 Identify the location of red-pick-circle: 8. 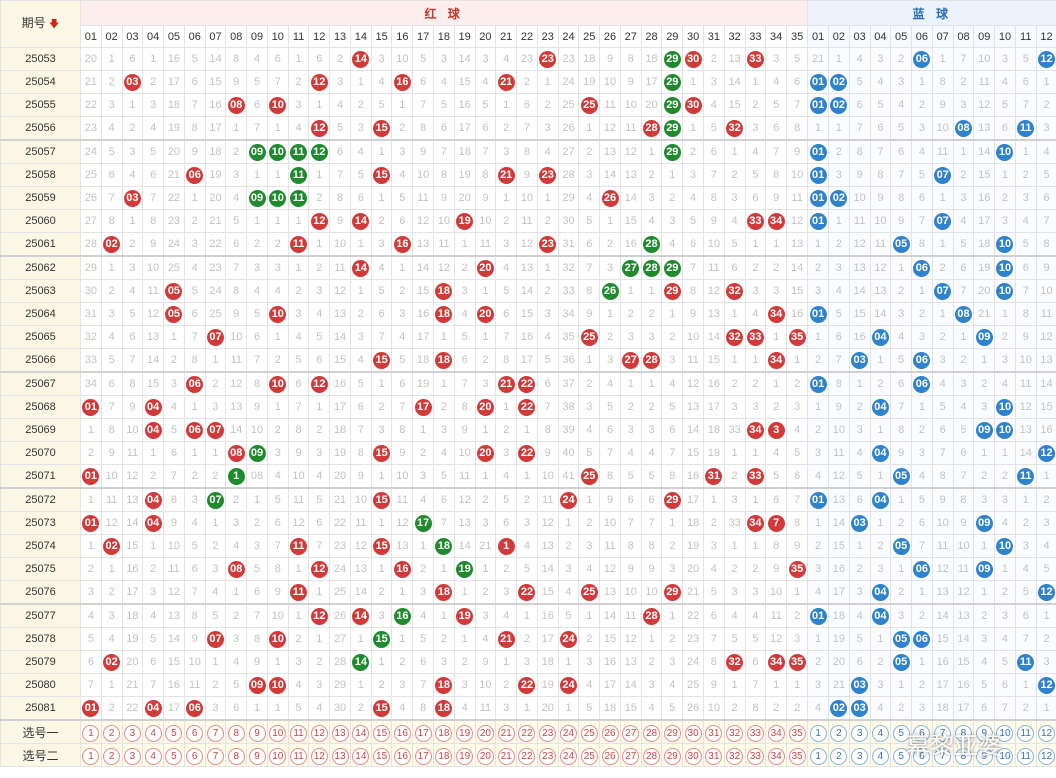
(236, 756).